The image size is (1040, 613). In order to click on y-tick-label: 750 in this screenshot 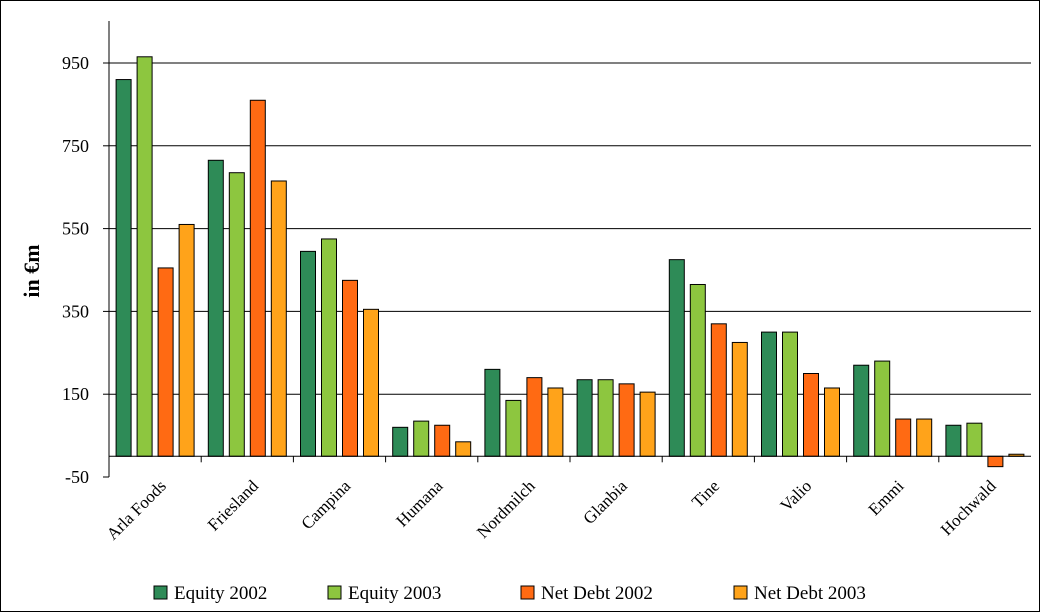, I will do `click(75, 146)`.